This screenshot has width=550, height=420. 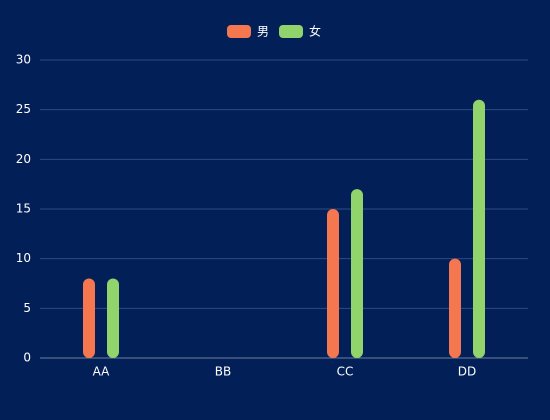 I want to click on y-tick-label: 25, so click(x=23, y=109).